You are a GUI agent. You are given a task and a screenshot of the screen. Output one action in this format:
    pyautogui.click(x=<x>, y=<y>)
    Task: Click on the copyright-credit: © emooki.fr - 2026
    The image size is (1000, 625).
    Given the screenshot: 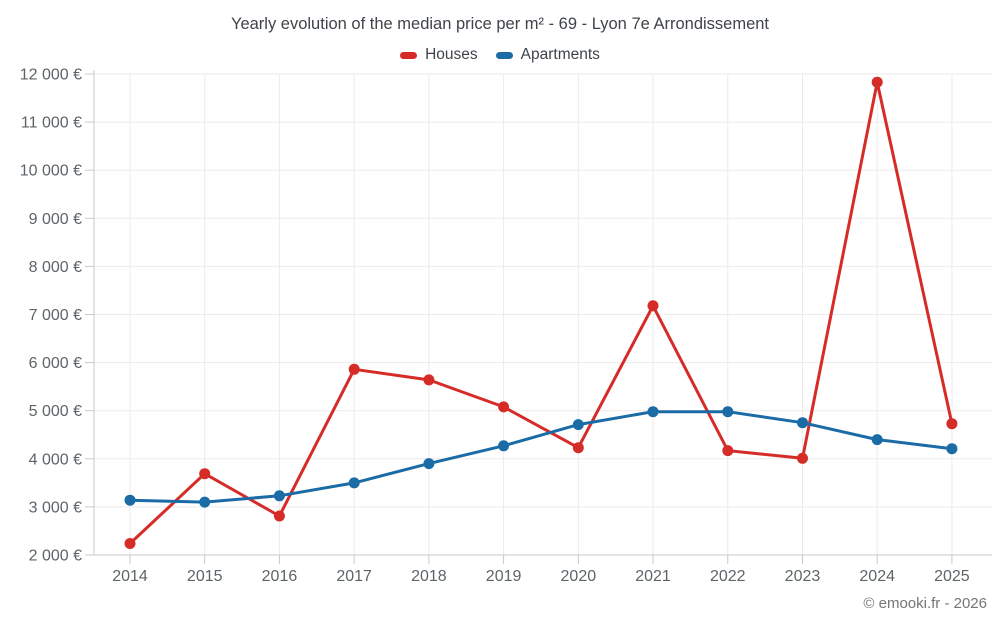 What is the action you would take?
    pyautogui.click(x=925, y=603)
    